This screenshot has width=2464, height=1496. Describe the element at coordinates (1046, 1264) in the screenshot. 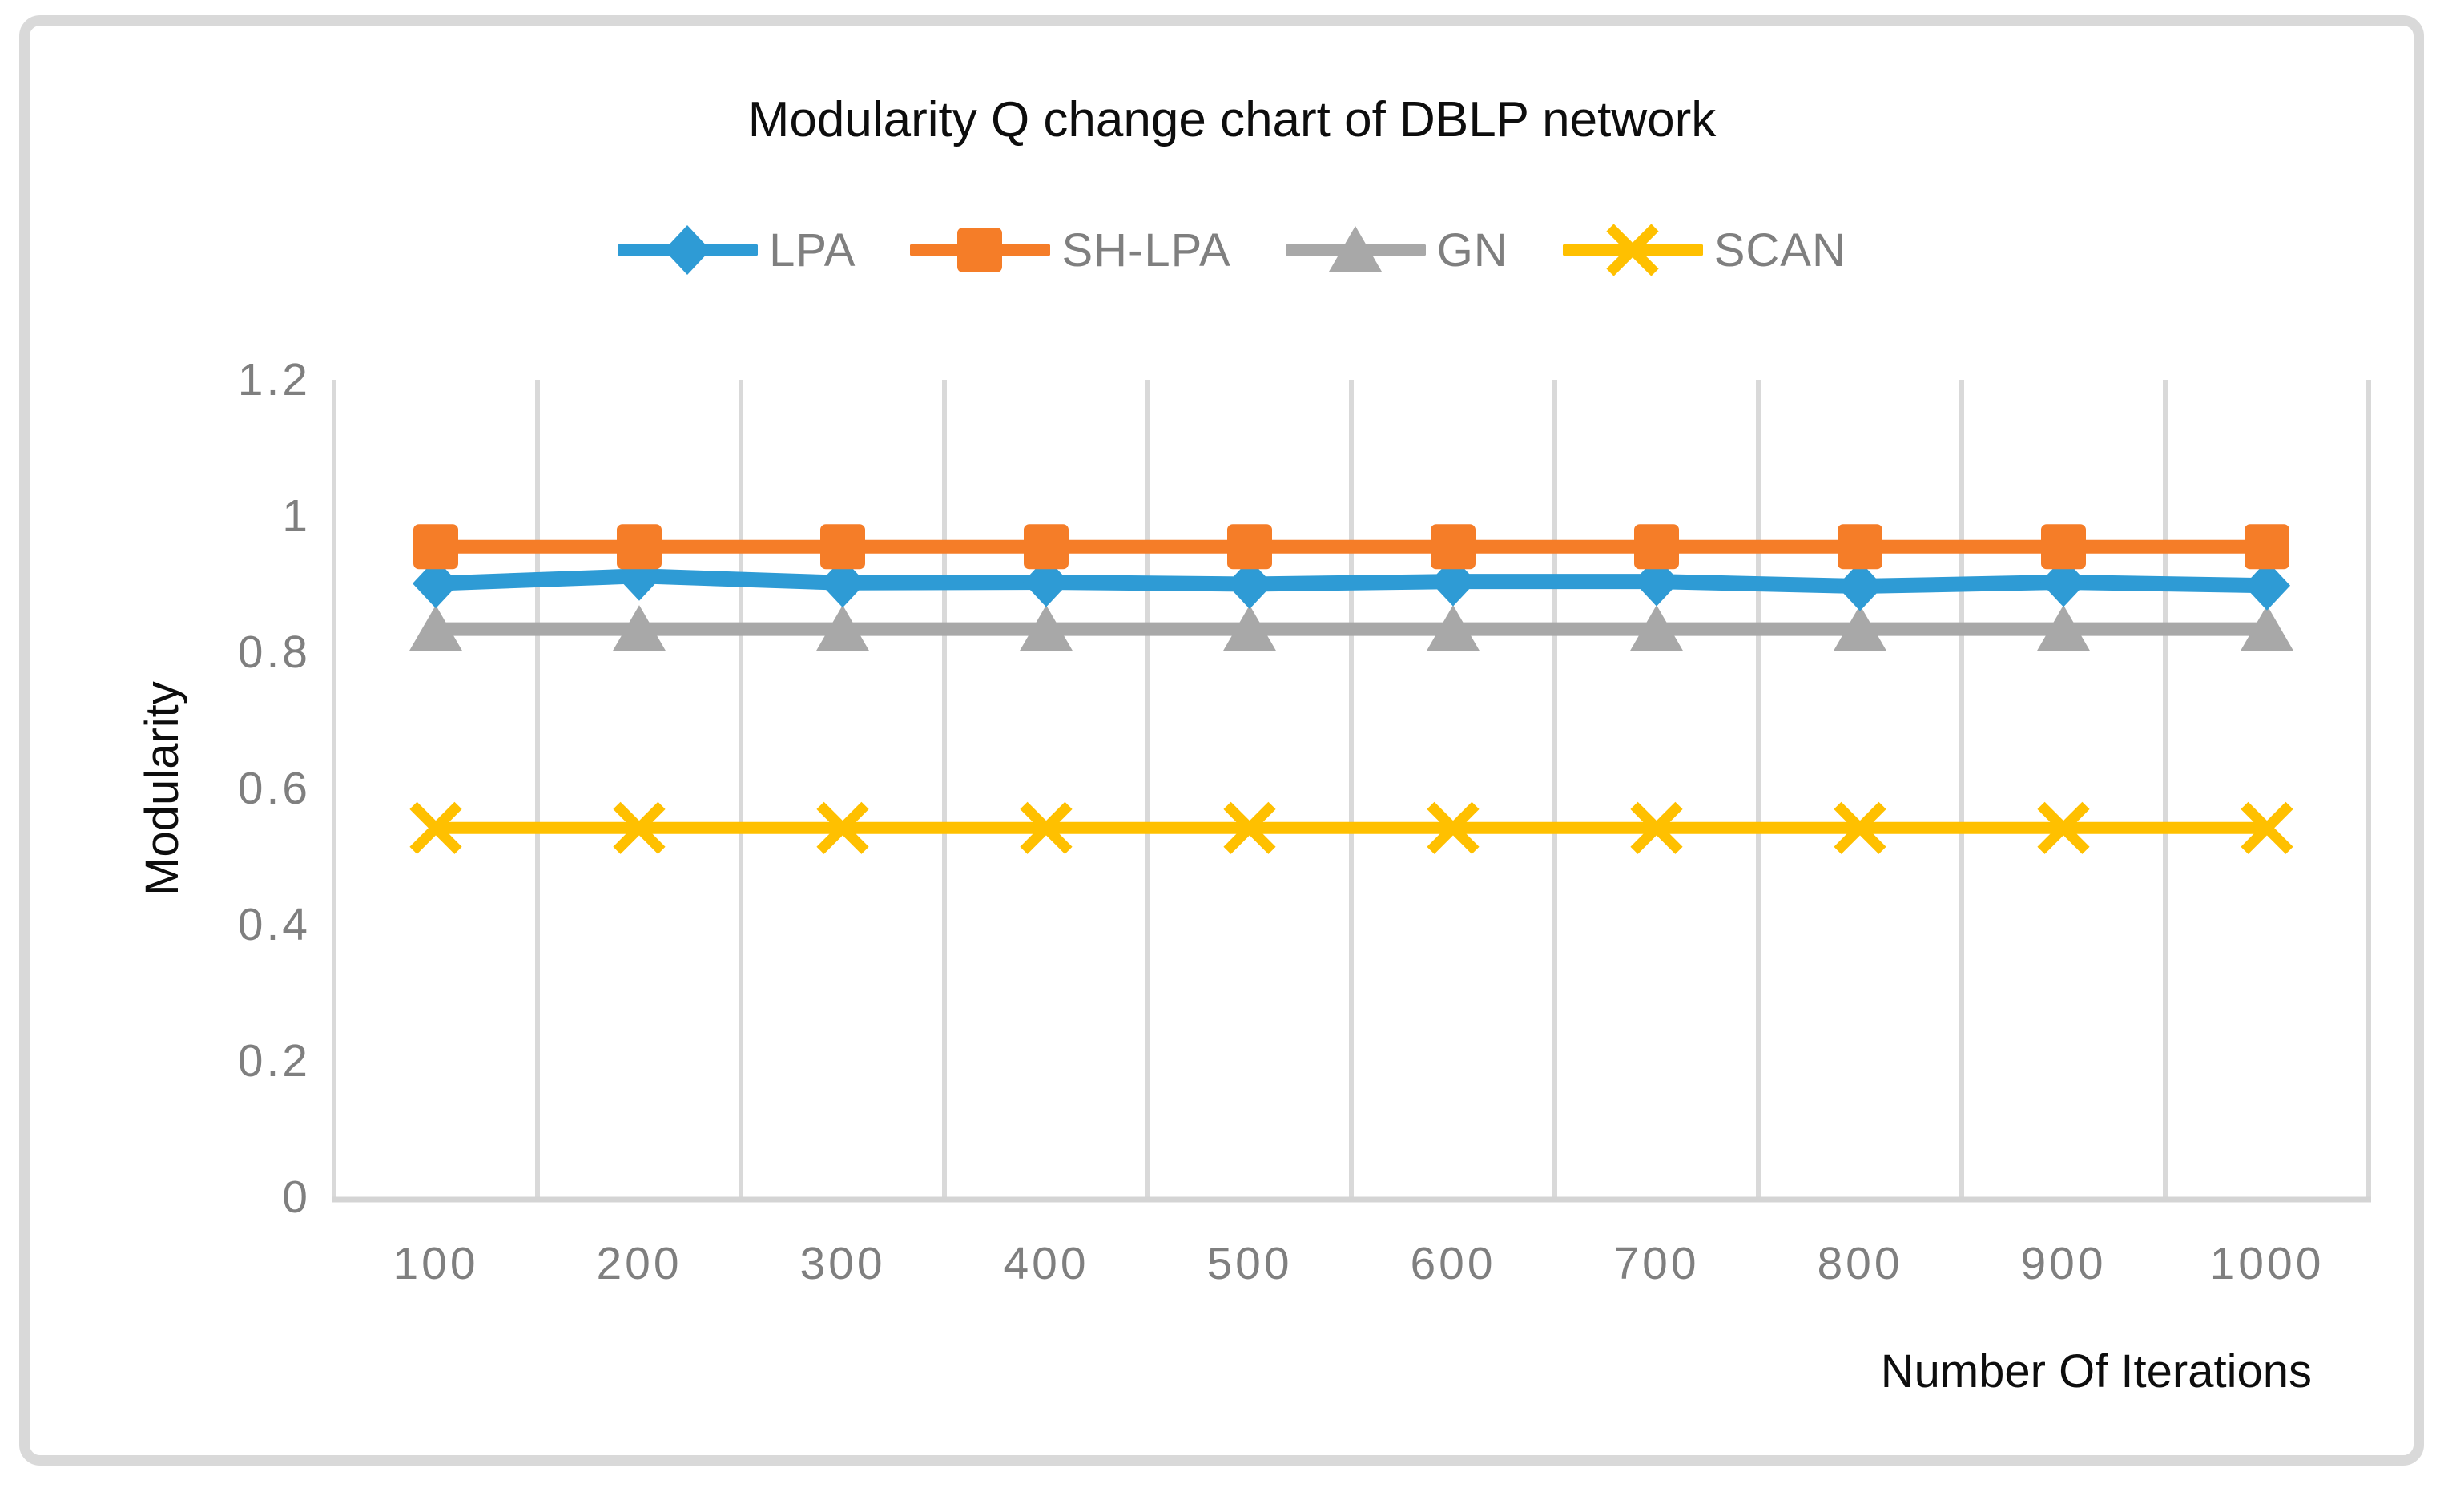

I see `x-tick-label: 400` at that location.